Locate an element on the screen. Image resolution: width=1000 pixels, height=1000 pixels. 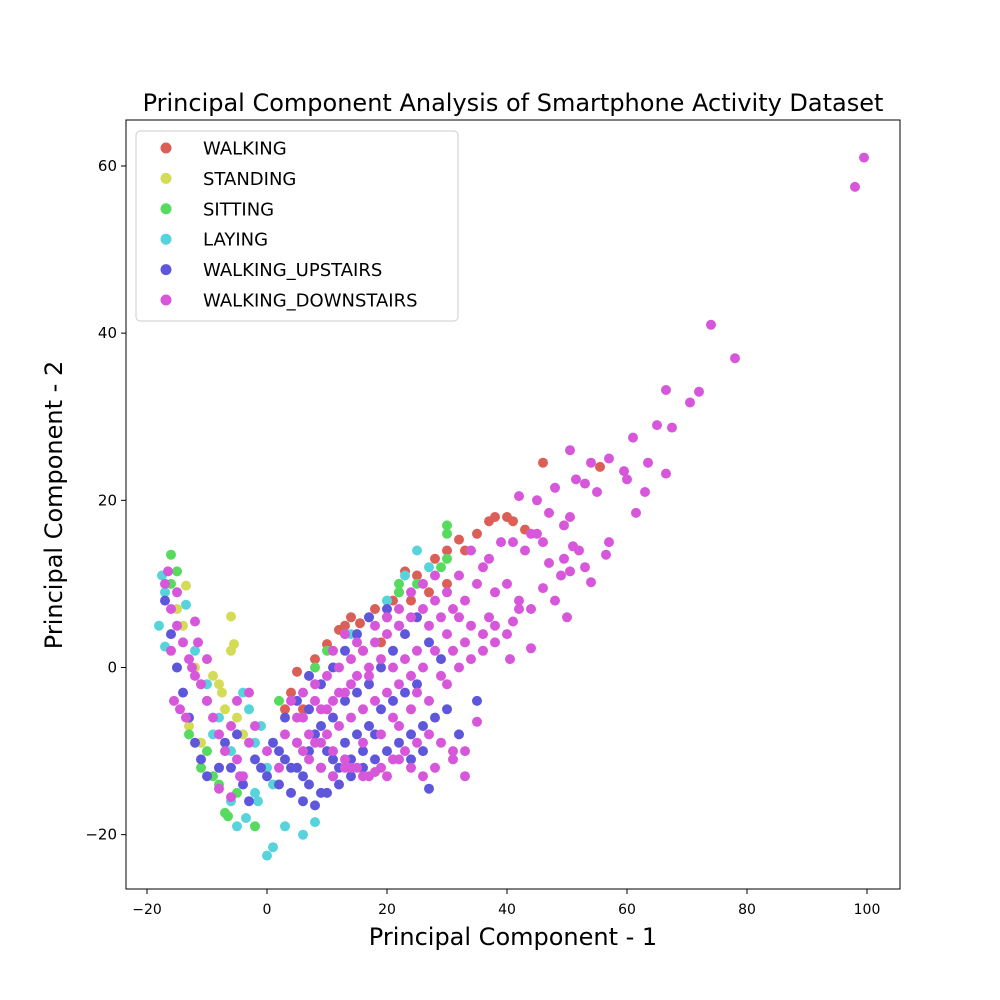
y-axis-ticks: −20 0 20 40 60 is located at coordinates (105, 500).